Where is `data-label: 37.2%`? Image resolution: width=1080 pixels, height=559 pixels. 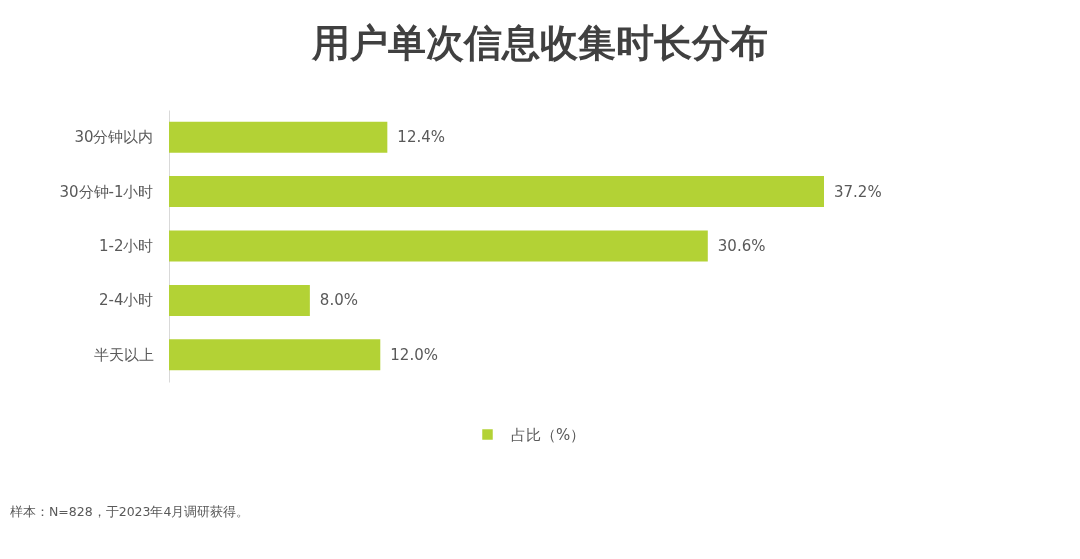
data-label: 37.2% is located at coordinates (858, 191).